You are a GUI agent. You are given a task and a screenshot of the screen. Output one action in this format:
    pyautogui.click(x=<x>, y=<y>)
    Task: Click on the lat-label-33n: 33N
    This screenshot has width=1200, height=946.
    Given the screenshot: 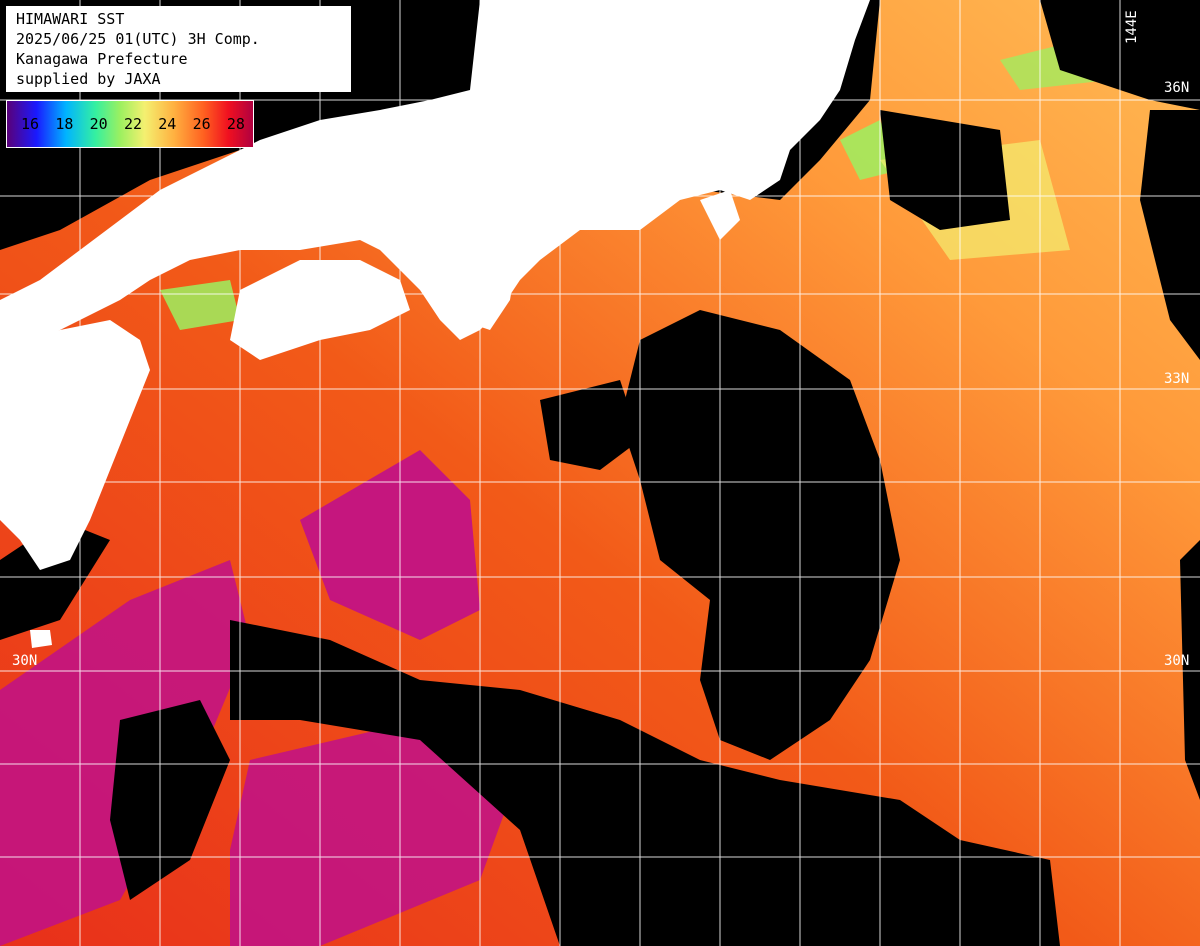 What is the action you would take?
    pyautogui.click(x=1177, y=379)
    